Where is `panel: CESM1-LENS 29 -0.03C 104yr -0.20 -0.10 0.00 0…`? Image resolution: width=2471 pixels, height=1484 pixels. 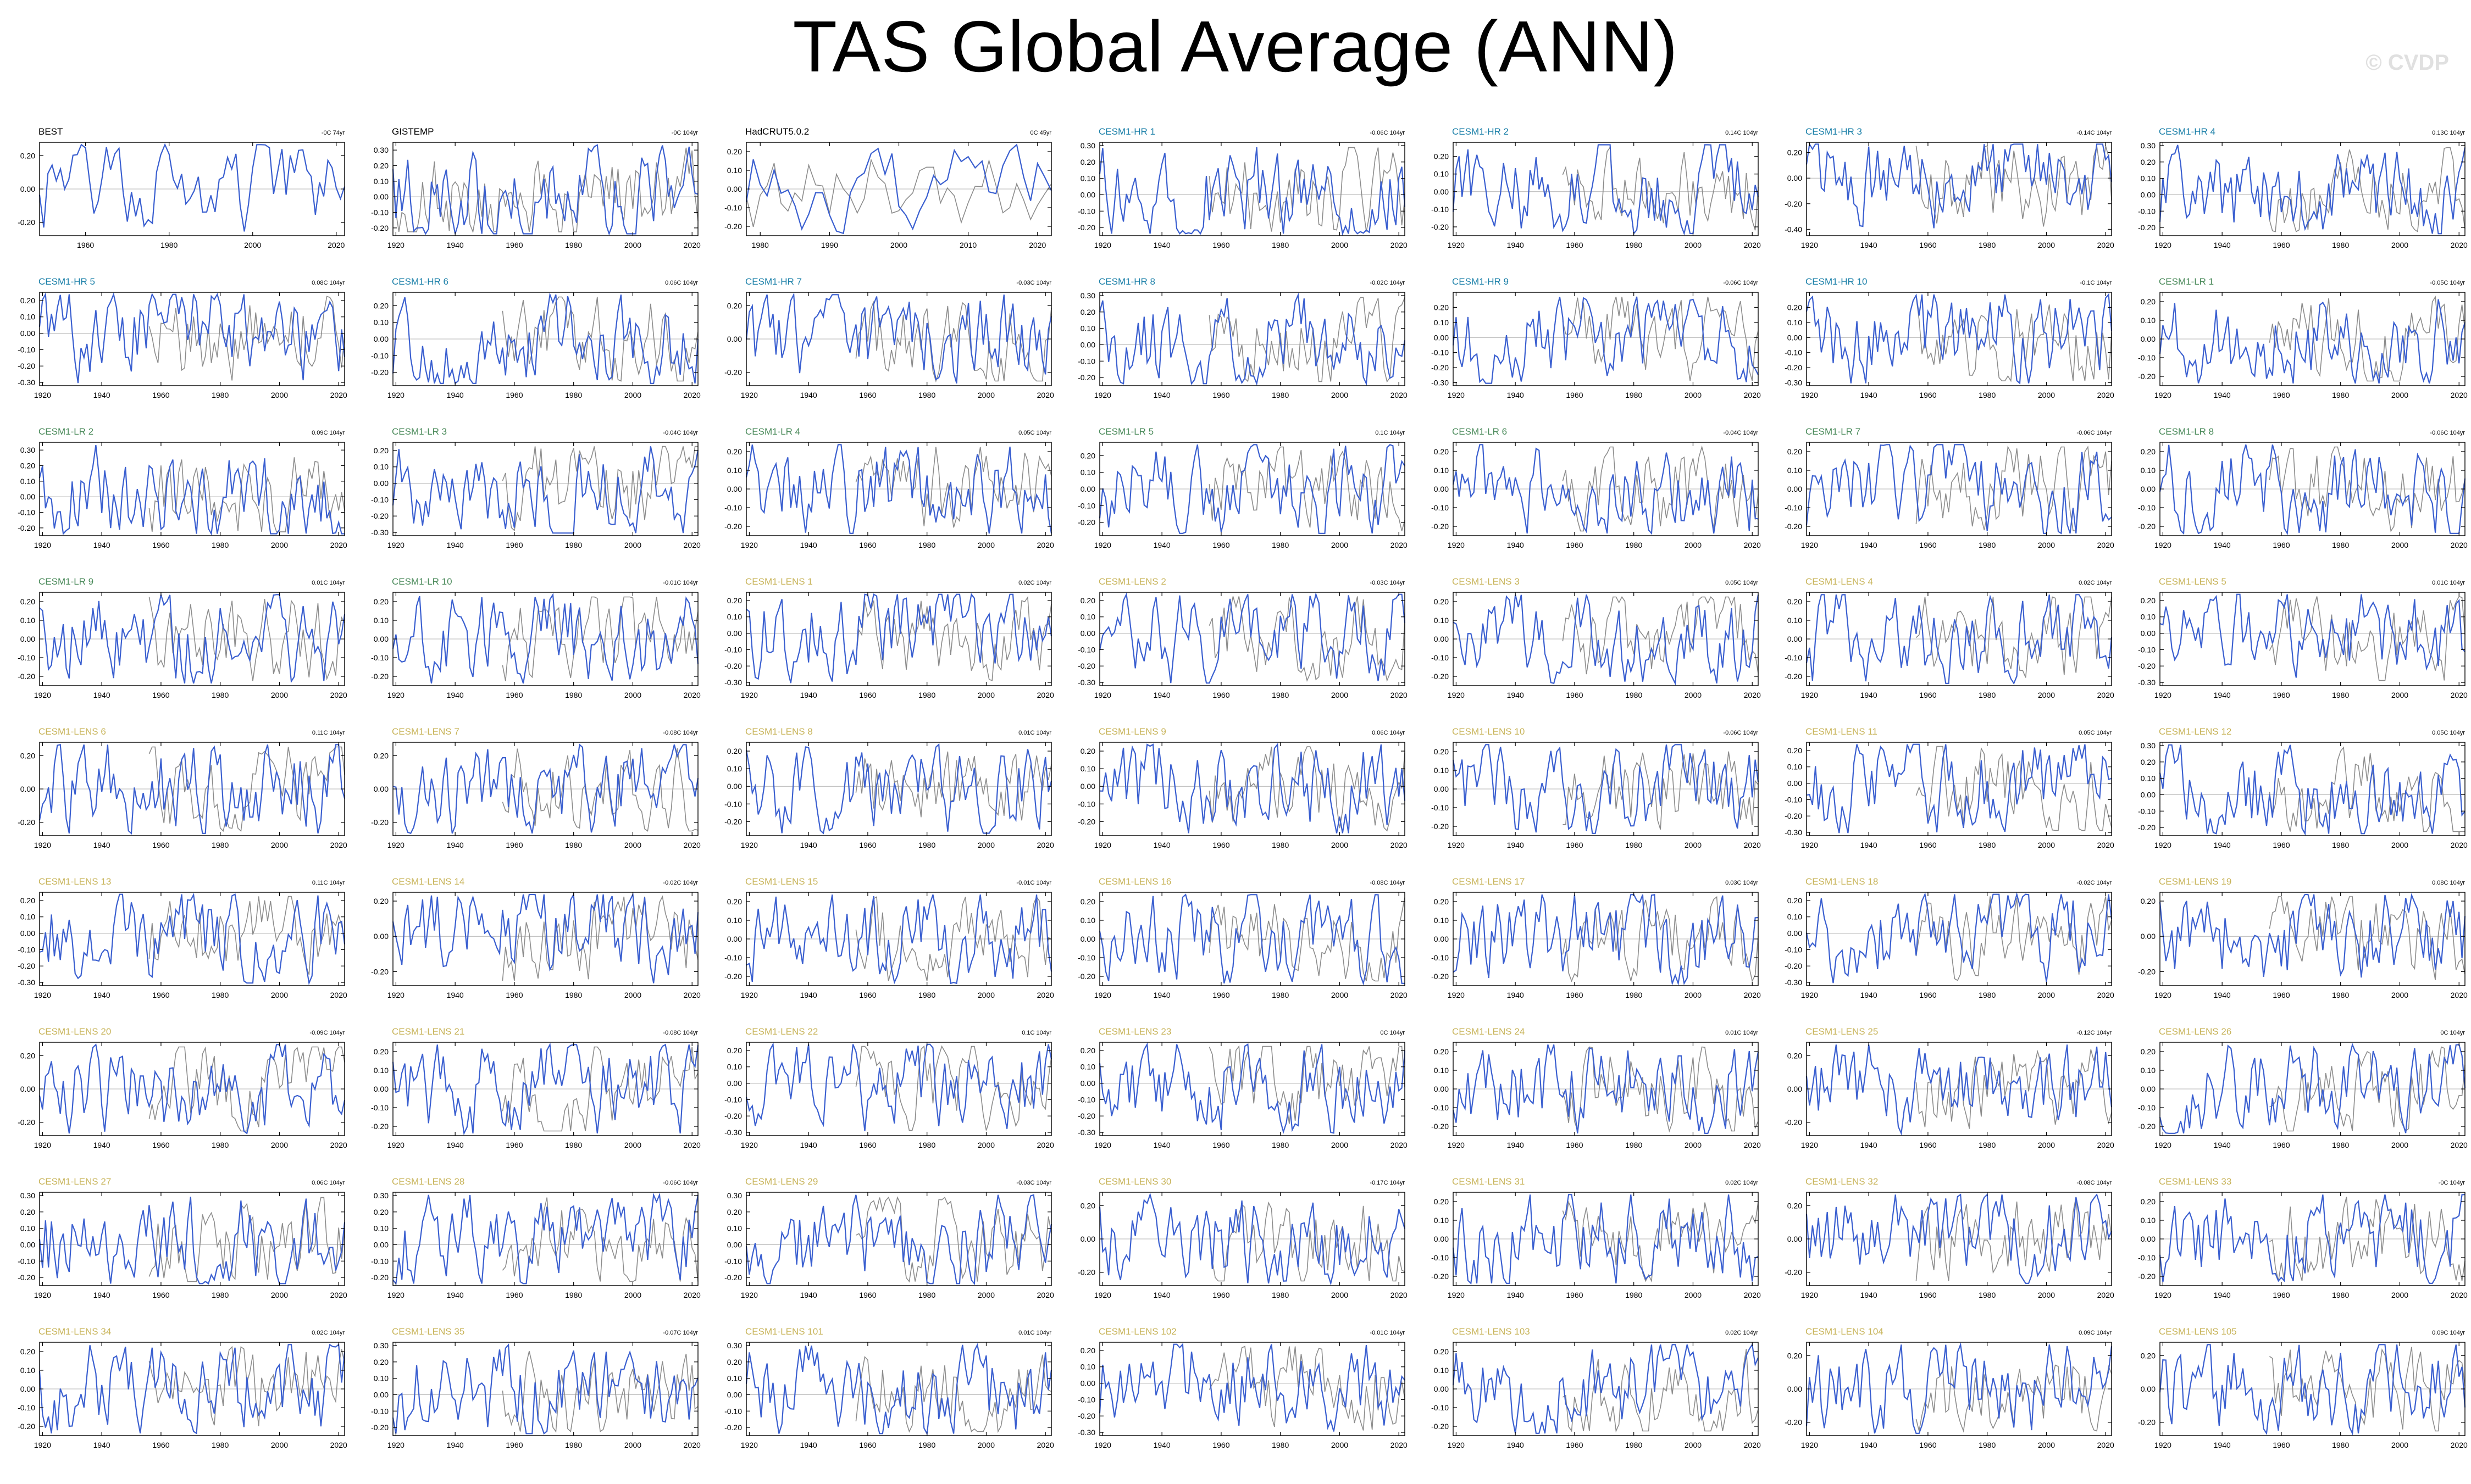 panel: CESM1-LENS 29 -0.03C 104yr -0.20 -0.10 0.00 0… is located at coordinates (889, 1237).